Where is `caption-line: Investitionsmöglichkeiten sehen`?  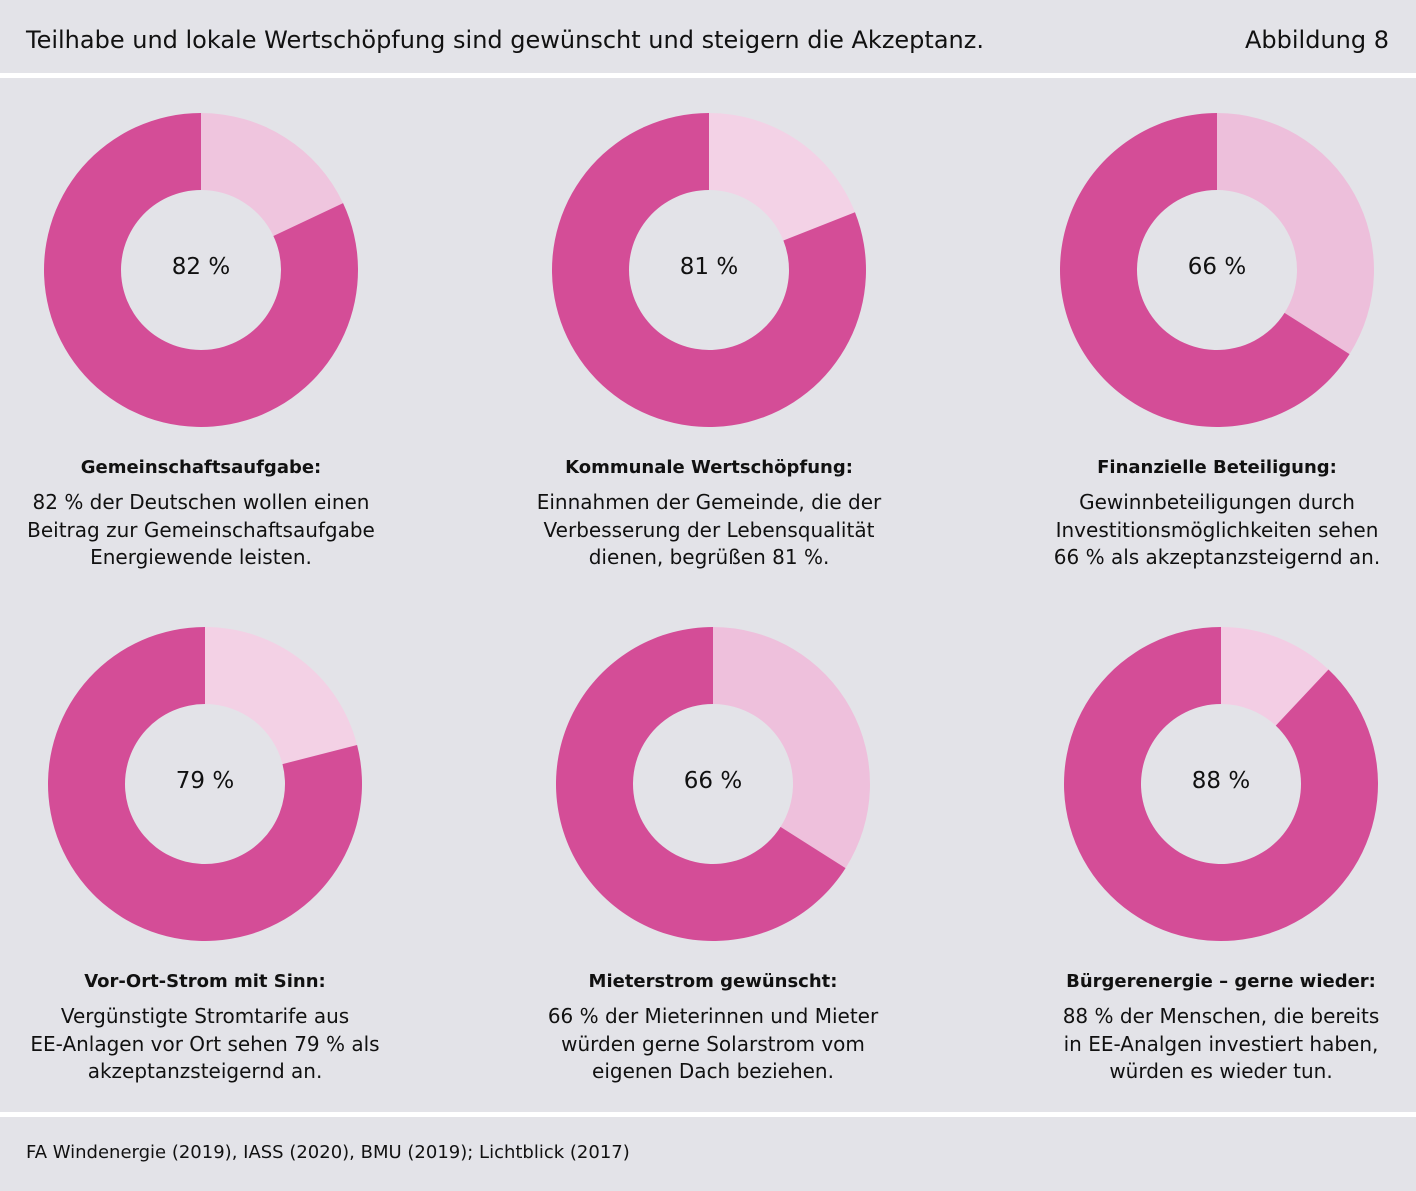 caption-line: Investitionsmöglichkeiten sehen is located at coordinates (1217, 529).